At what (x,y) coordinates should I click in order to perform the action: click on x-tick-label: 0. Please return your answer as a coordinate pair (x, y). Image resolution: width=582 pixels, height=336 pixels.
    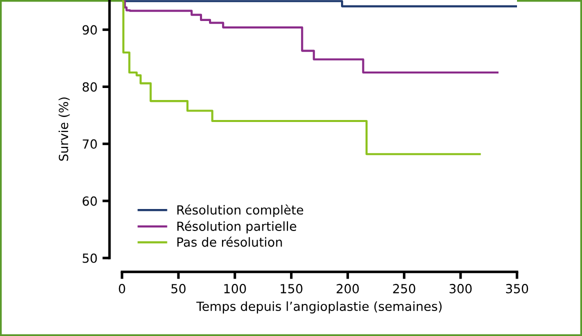
    Looking at the image, I should click on (122, 289).